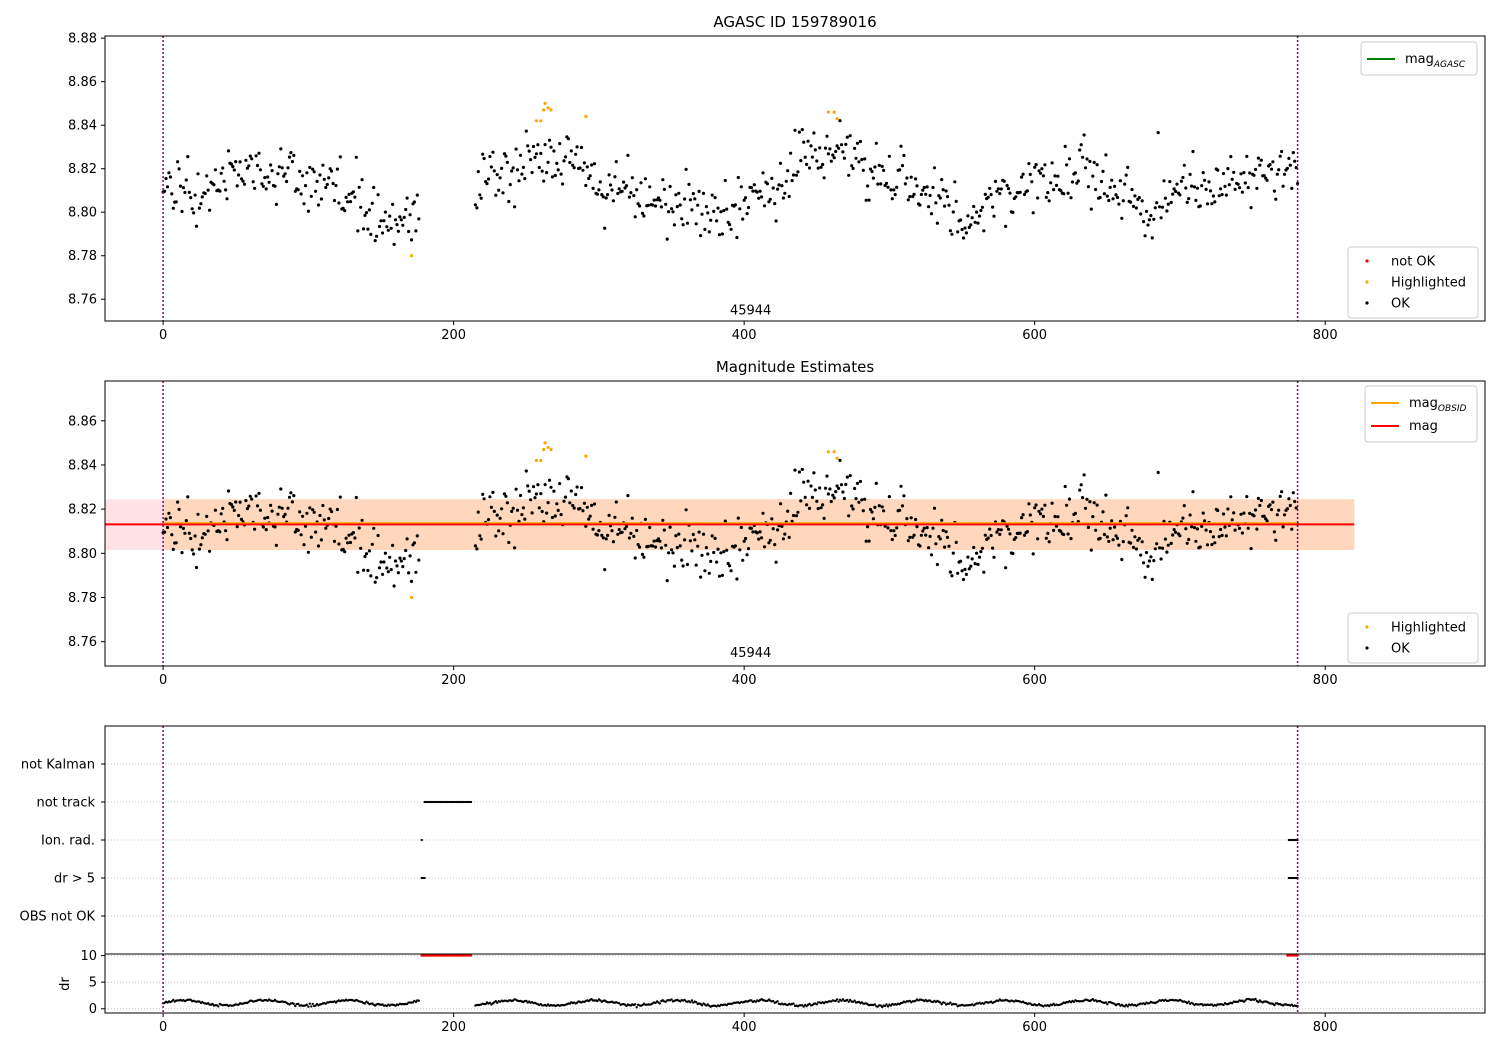 Image resolution: width=1500 pixels, height=1050 pixels. What do you see at coordinates (82, 510) in the screenshot?
I see `p2-ytick-label: 8.82` at bounding box center [82, 510].